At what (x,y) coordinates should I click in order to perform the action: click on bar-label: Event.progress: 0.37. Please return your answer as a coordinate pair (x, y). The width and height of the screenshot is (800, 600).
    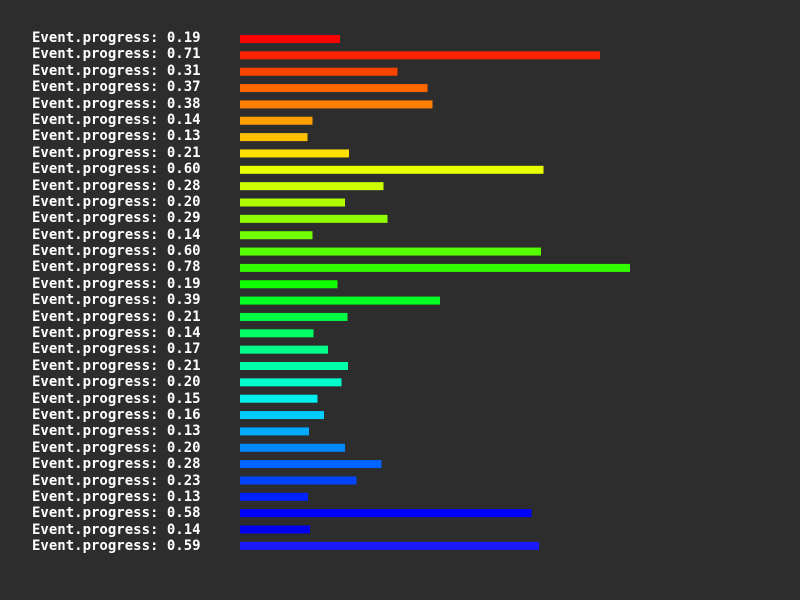
    Looking at the image, I should click on (116, 87).